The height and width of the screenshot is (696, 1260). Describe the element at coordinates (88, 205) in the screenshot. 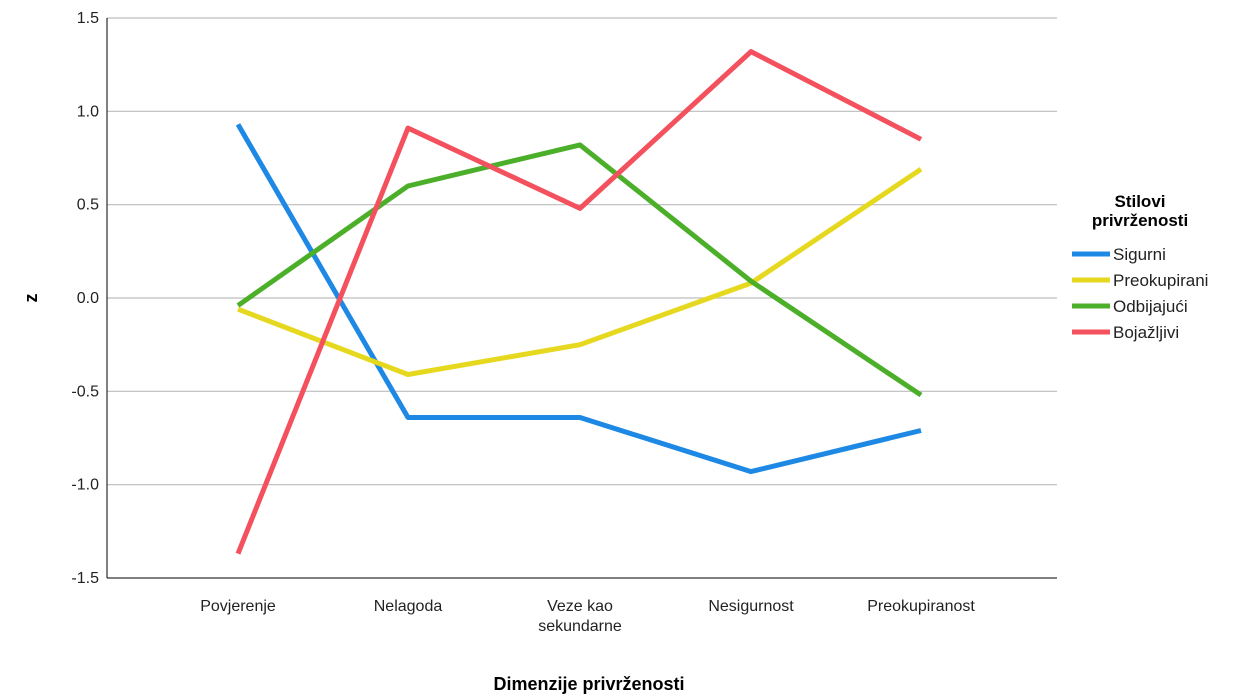

I see `y-tick-label: 0.5` at that location.